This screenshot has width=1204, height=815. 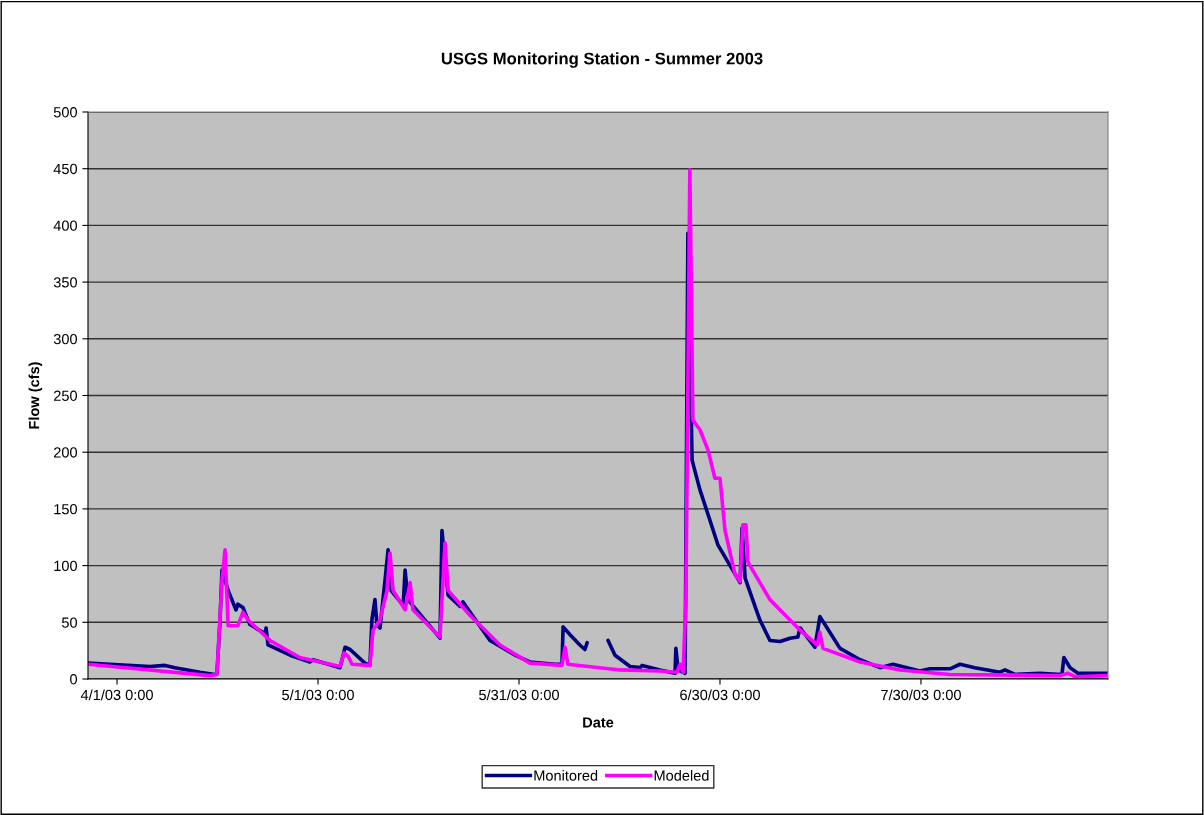 What do you see at coordinates (921, 695) in the screenshot?
I see `x-tick-label: 7/30/03 0:00` at bounding box center [921, 695].